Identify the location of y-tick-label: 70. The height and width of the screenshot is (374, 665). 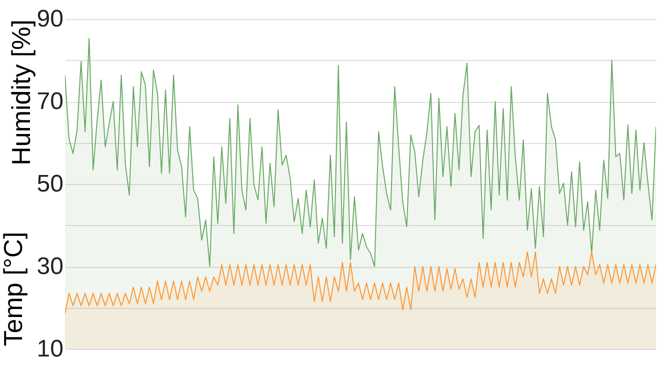
(50, 101).